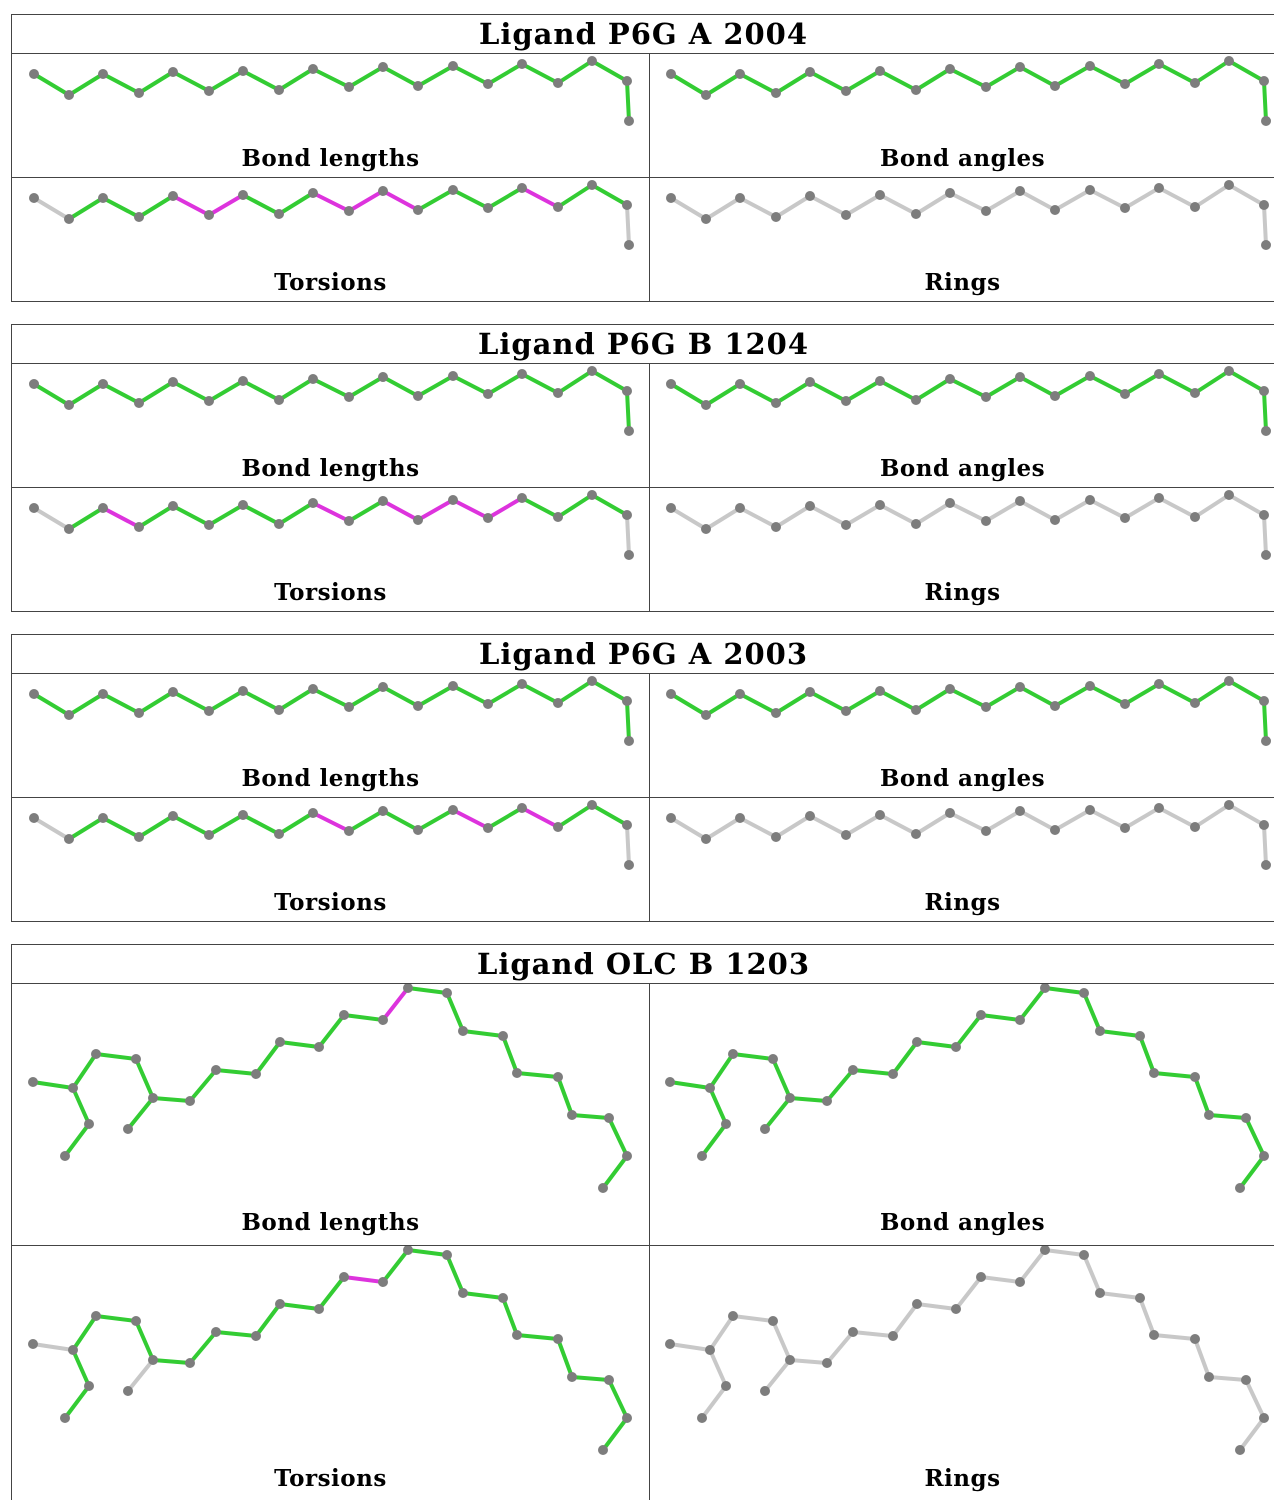 Image resolution: width=1274 pixels, height=1500 pixels. I want to click on panel-label: Bond lengths, so click(330, 468).